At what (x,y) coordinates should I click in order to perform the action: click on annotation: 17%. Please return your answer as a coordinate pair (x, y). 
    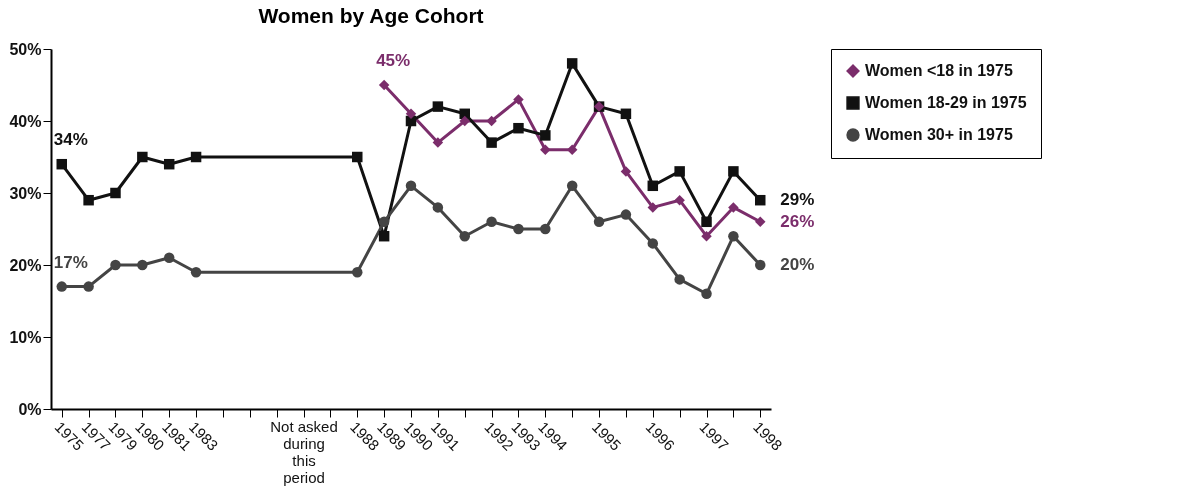
    Looking at the image, I should click on (70, 262).